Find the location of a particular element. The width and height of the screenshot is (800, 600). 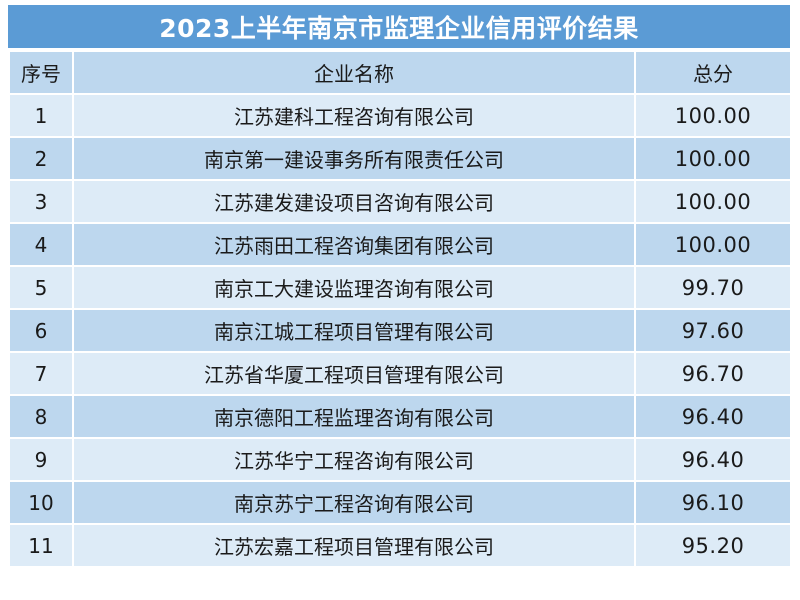

cell-index: 7 is located at coordinates (41, 373).